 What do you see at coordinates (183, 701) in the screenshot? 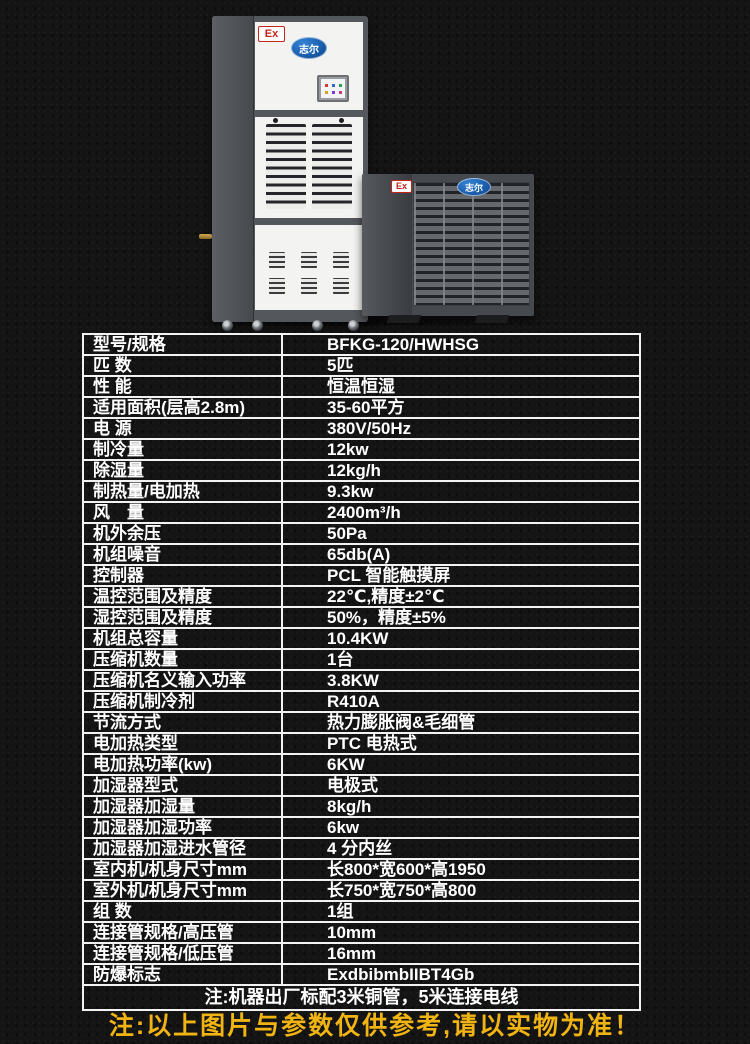
I see `spec-label: 压缩机制冷剂` at bounding box center [183, 701].